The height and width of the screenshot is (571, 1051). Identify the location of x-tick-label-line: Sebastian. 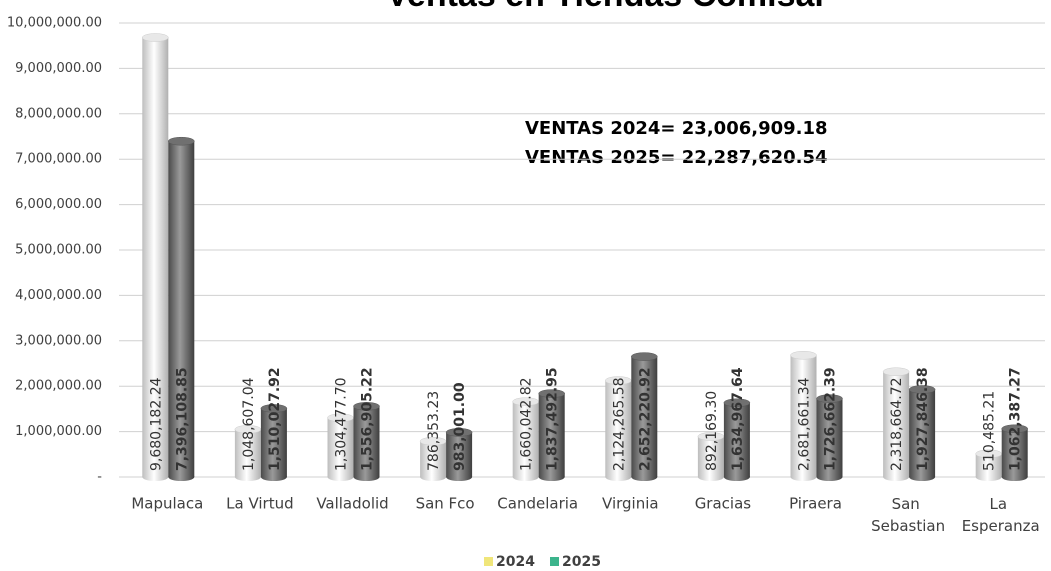
(908, 526).